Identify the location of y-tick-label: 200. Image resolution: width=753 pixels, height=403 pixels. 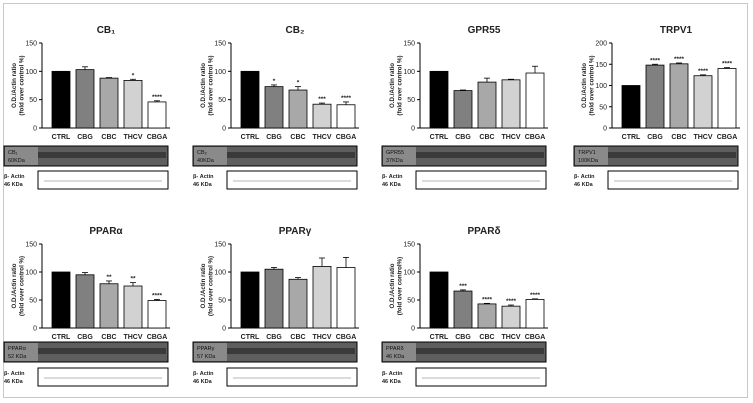
(601, 44).